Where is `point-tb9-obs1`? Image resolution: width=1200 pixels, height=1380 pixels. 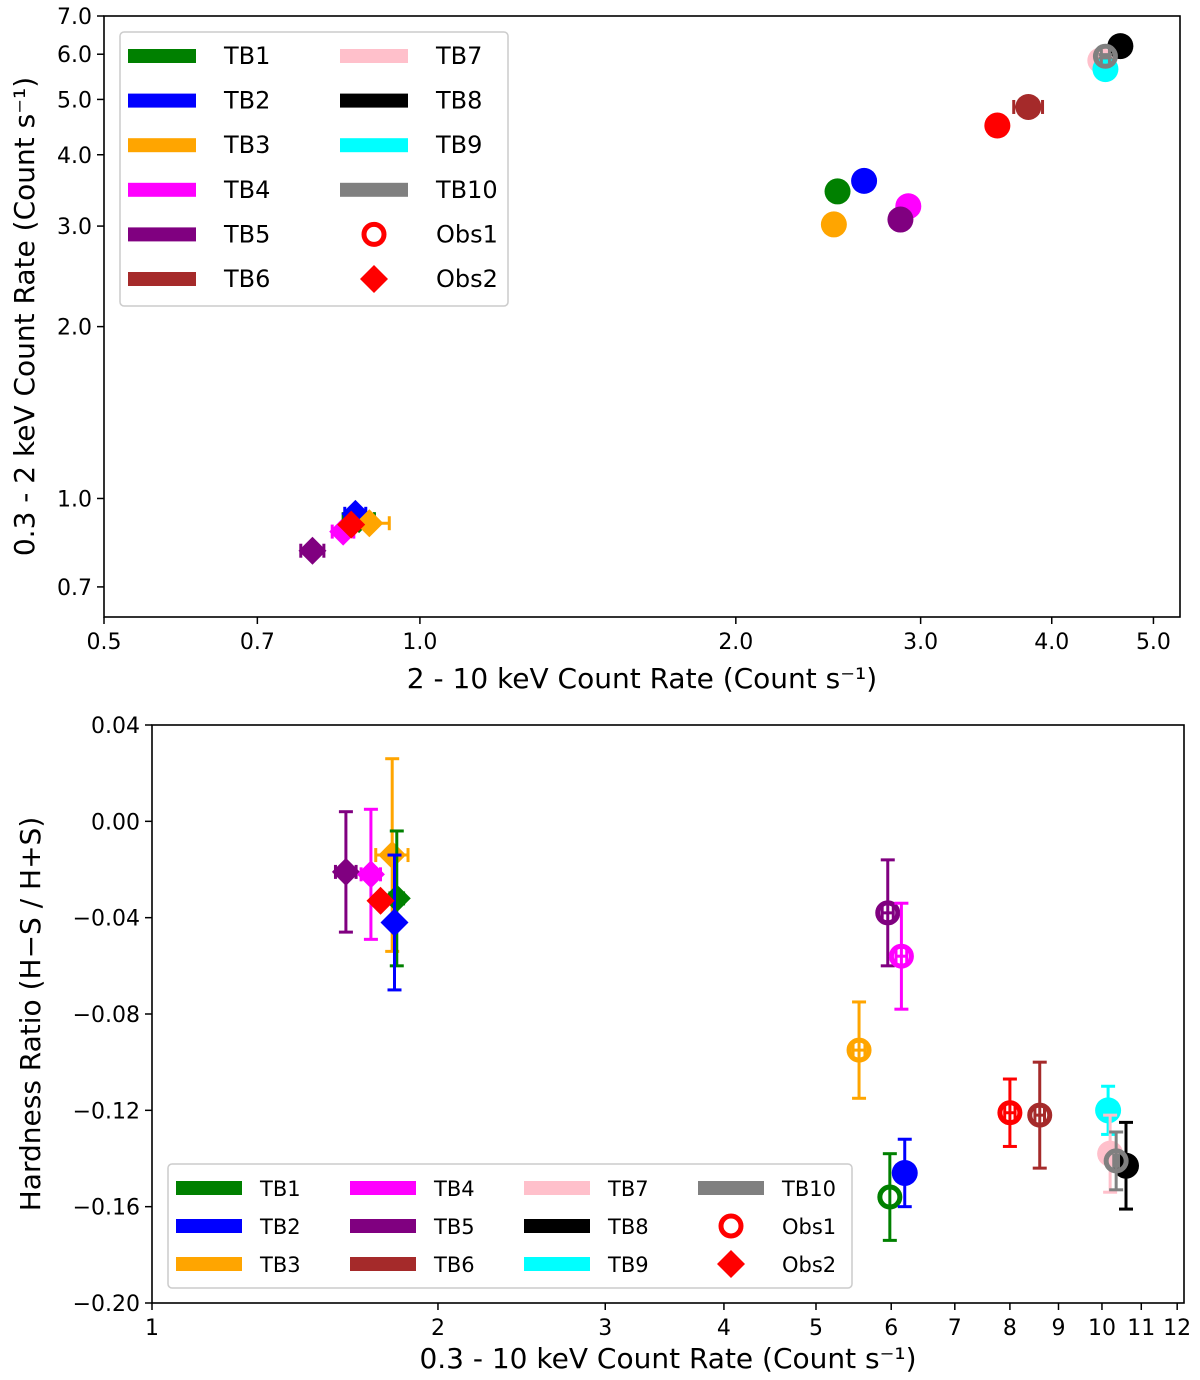 point-tb9-obs1 is located at coordinates (1108, 1110).